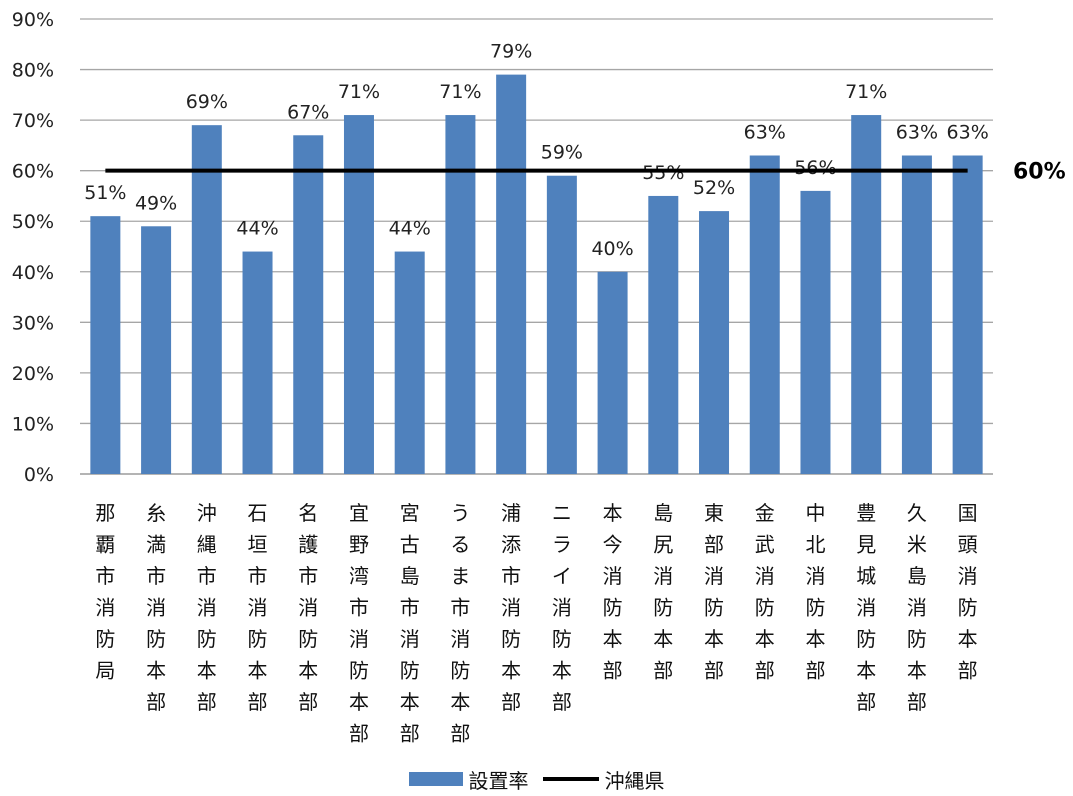 This screenshot has height=796, width=1073. What do you see at coordinates (105, 592) in the screenshot?
I see `category-label: 那覇市消防局` at bounding box center [105, 592].